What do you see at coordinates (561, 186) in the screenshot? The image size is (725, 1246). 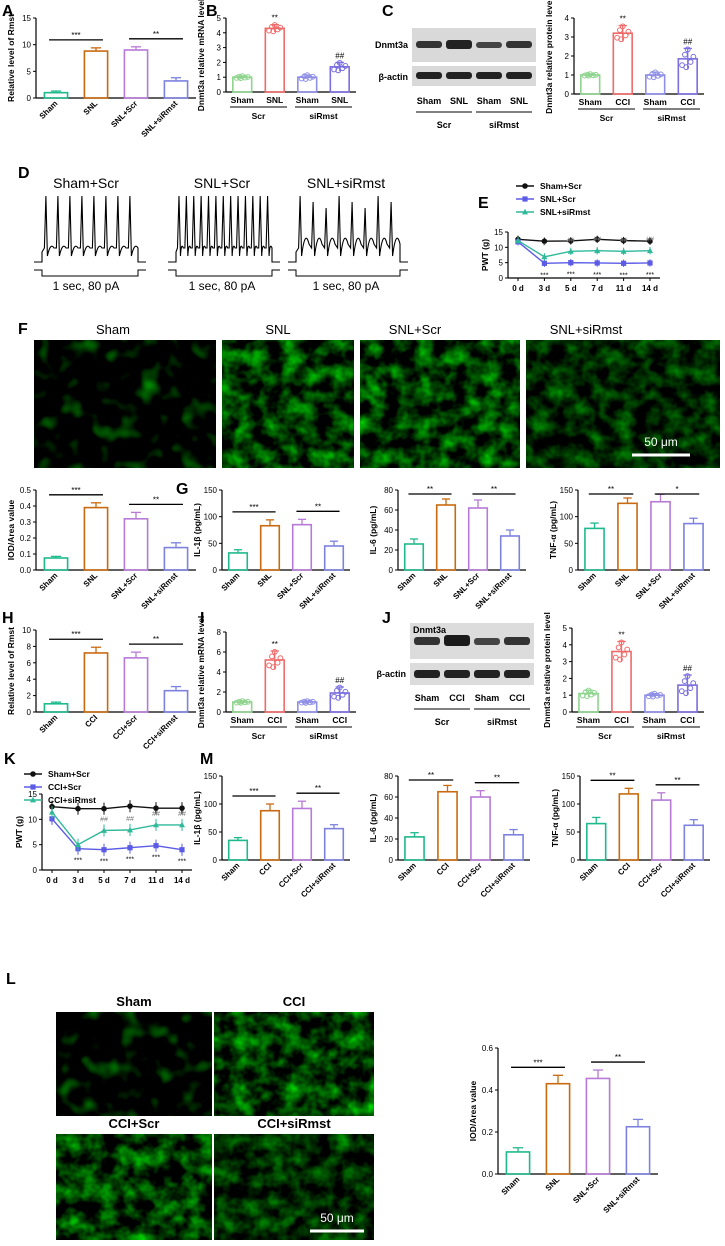 I see `legend-label: Sham+Scr` at bounding box center [561, 186].